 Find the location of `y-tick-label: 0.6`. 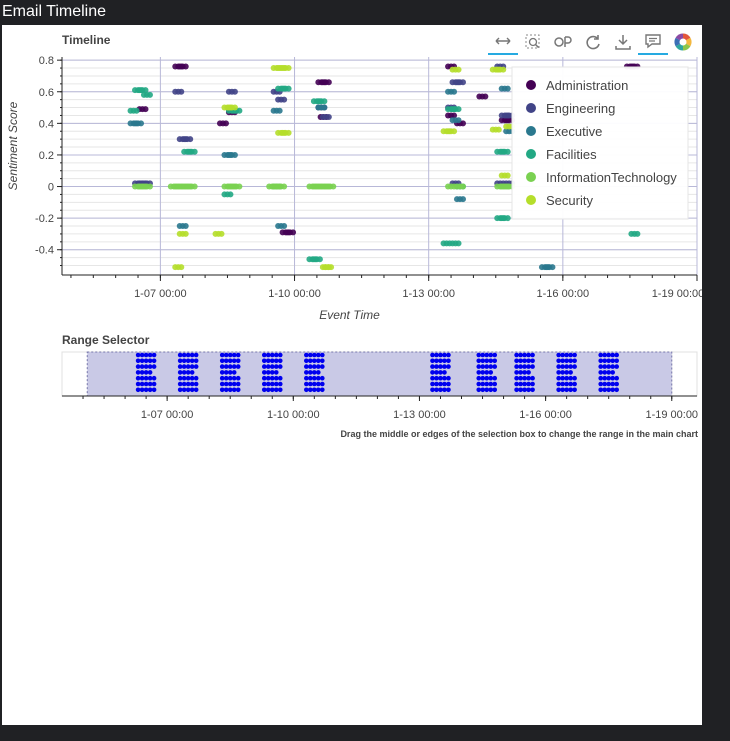

y-tick-label: 0.6 is located at coordinates (46, 93).